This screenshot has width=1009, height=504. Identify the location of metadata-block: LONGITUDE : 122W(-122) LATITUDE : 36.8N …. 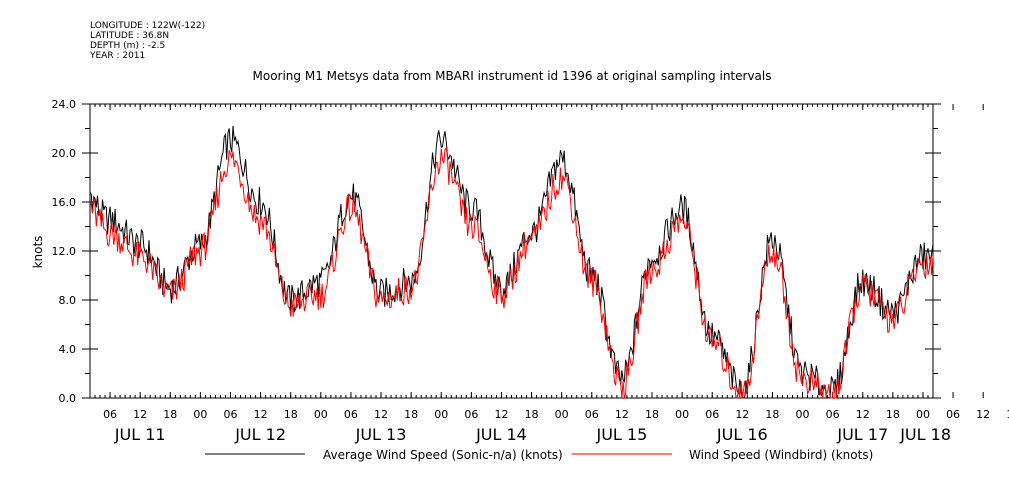
(147, 41).